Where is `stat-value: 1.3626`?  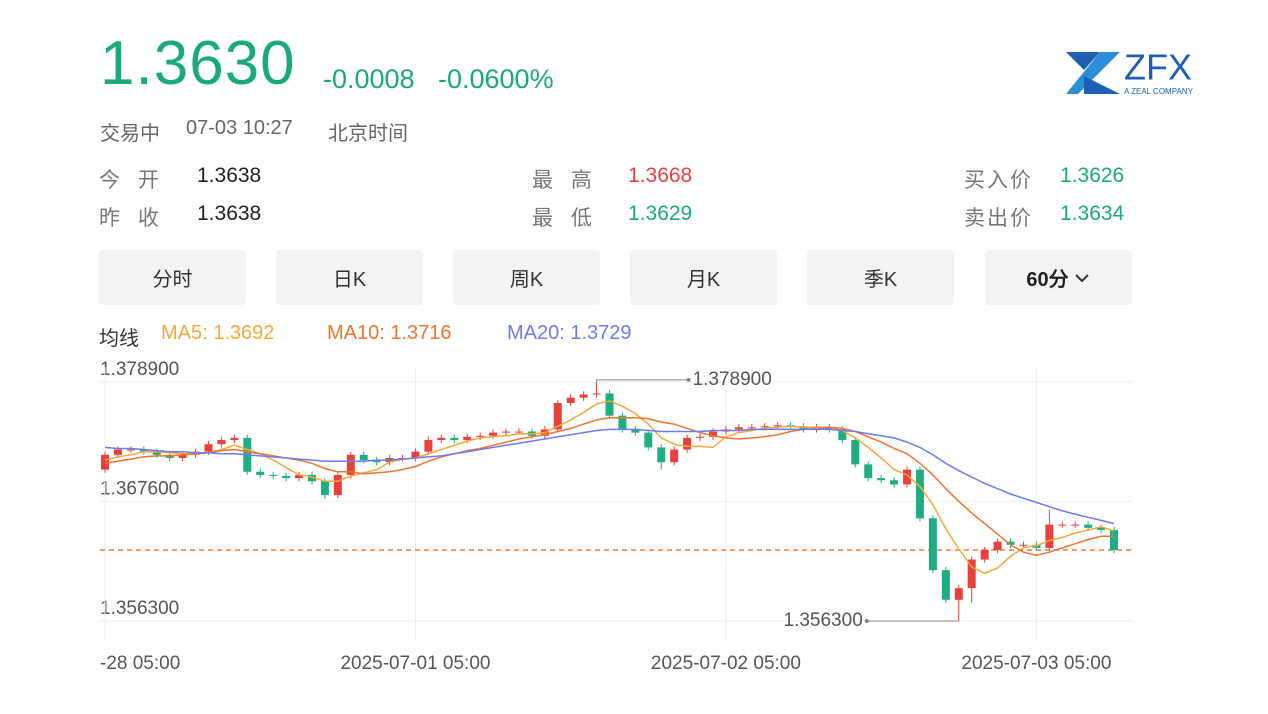 stat-value: 1.3626 is located at coordinates (1092, 175).